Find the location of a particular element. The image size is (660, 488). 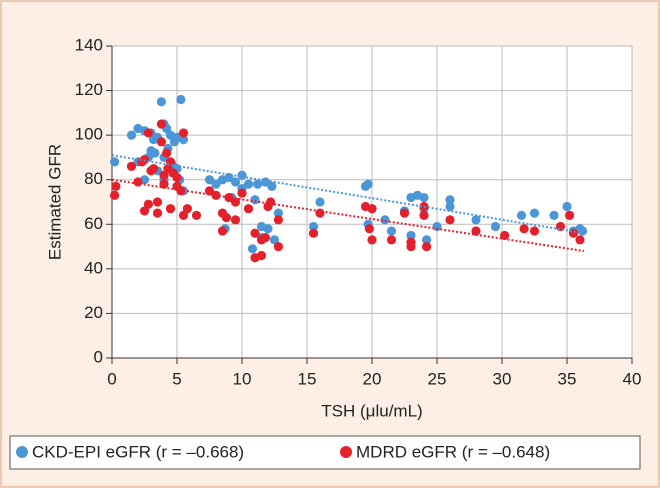

y-tick-label: 60 is located at coordinates (93, 223).